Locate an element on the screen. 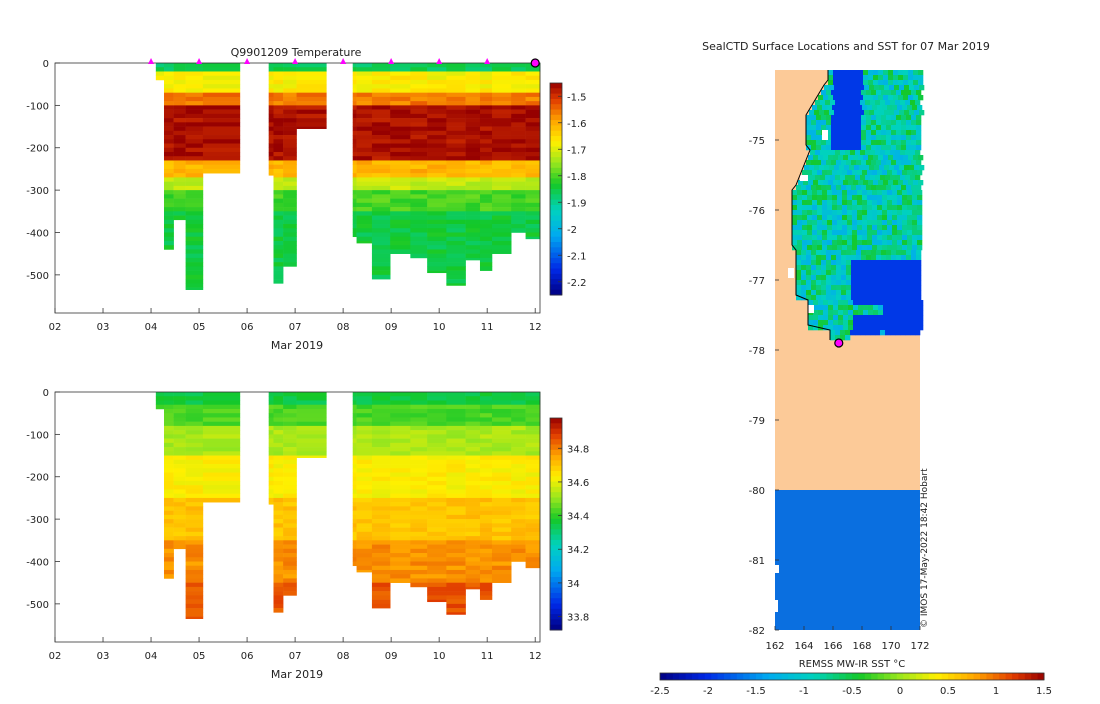 The height and width of the screenshot is (704, 1100). current-position-marker is located at coordinates (535, 63).